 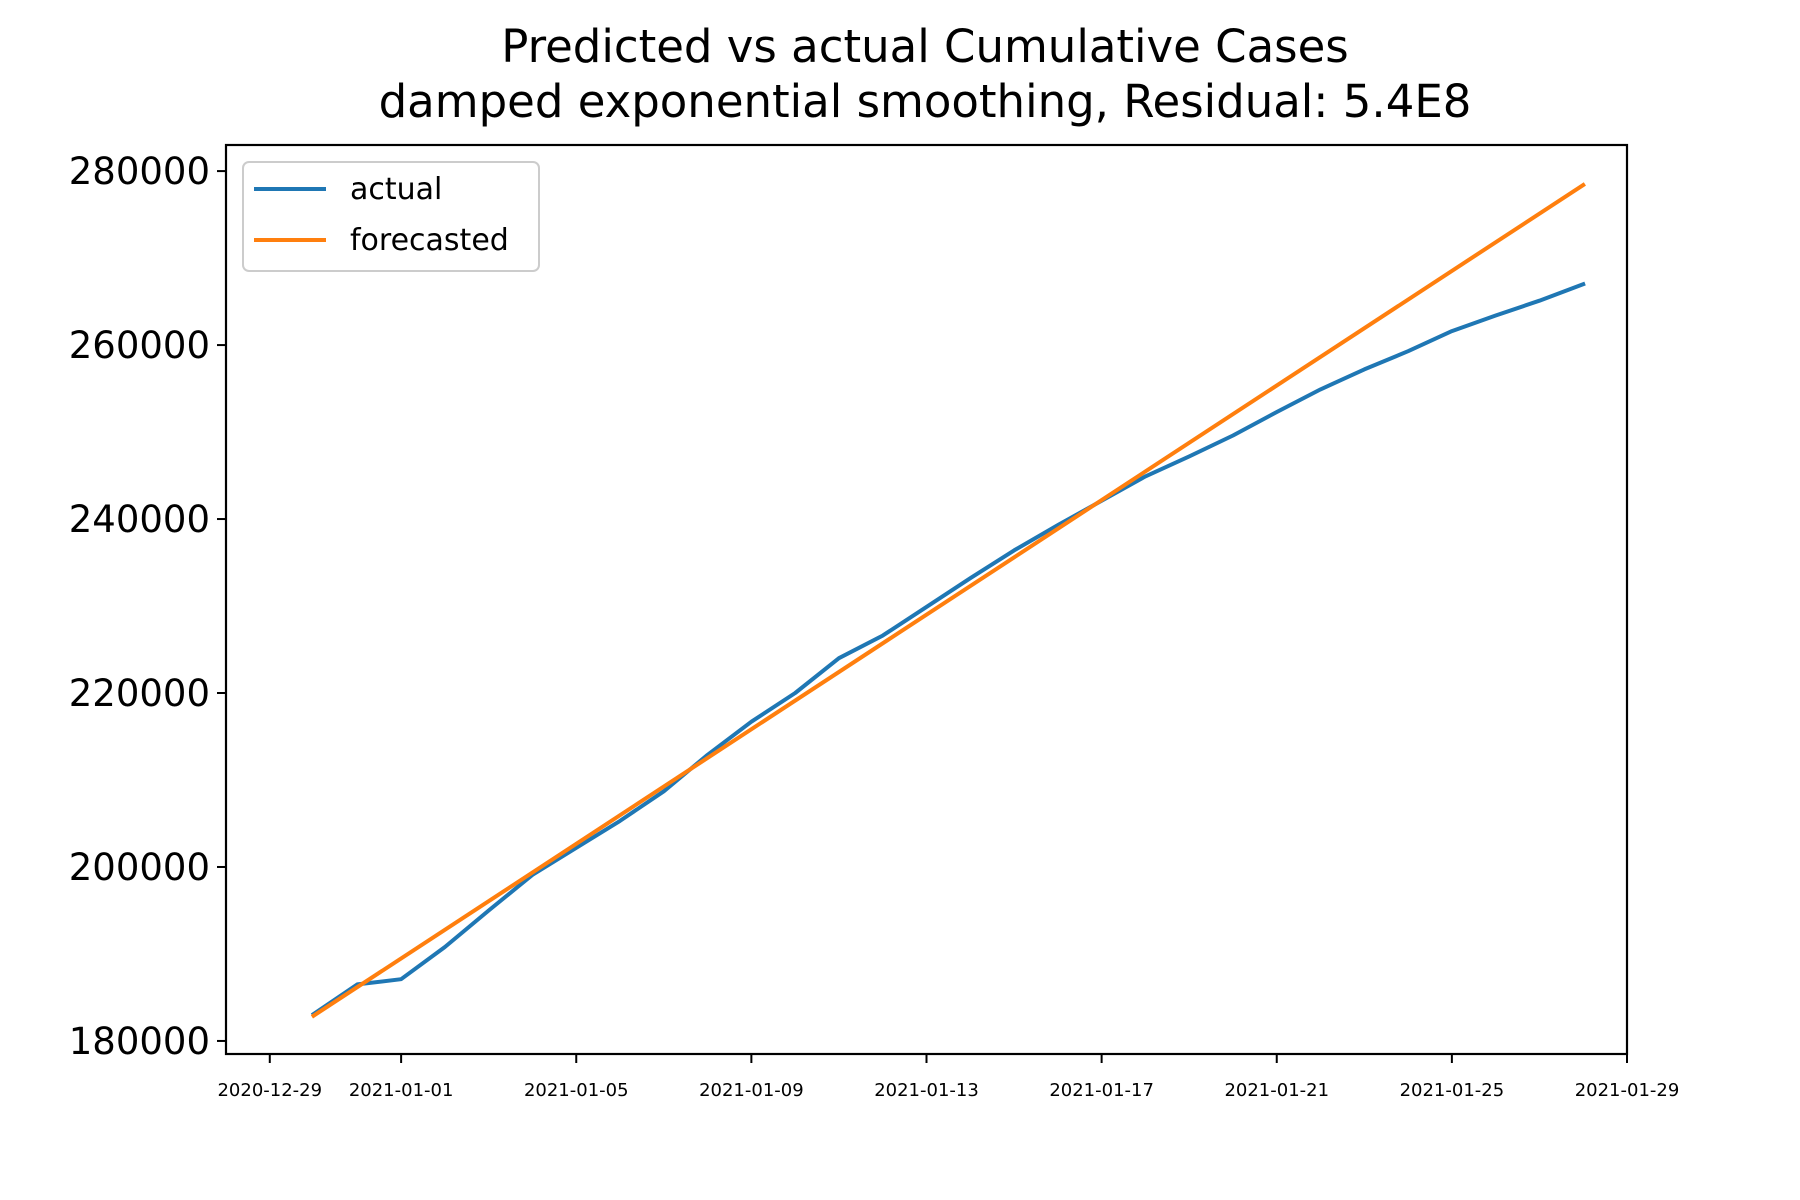 What do you see at coordinates (751, 1090) in the screenshot?
I see `x-tick-label: 2021-01-09` at bounding box center [751, 1090].